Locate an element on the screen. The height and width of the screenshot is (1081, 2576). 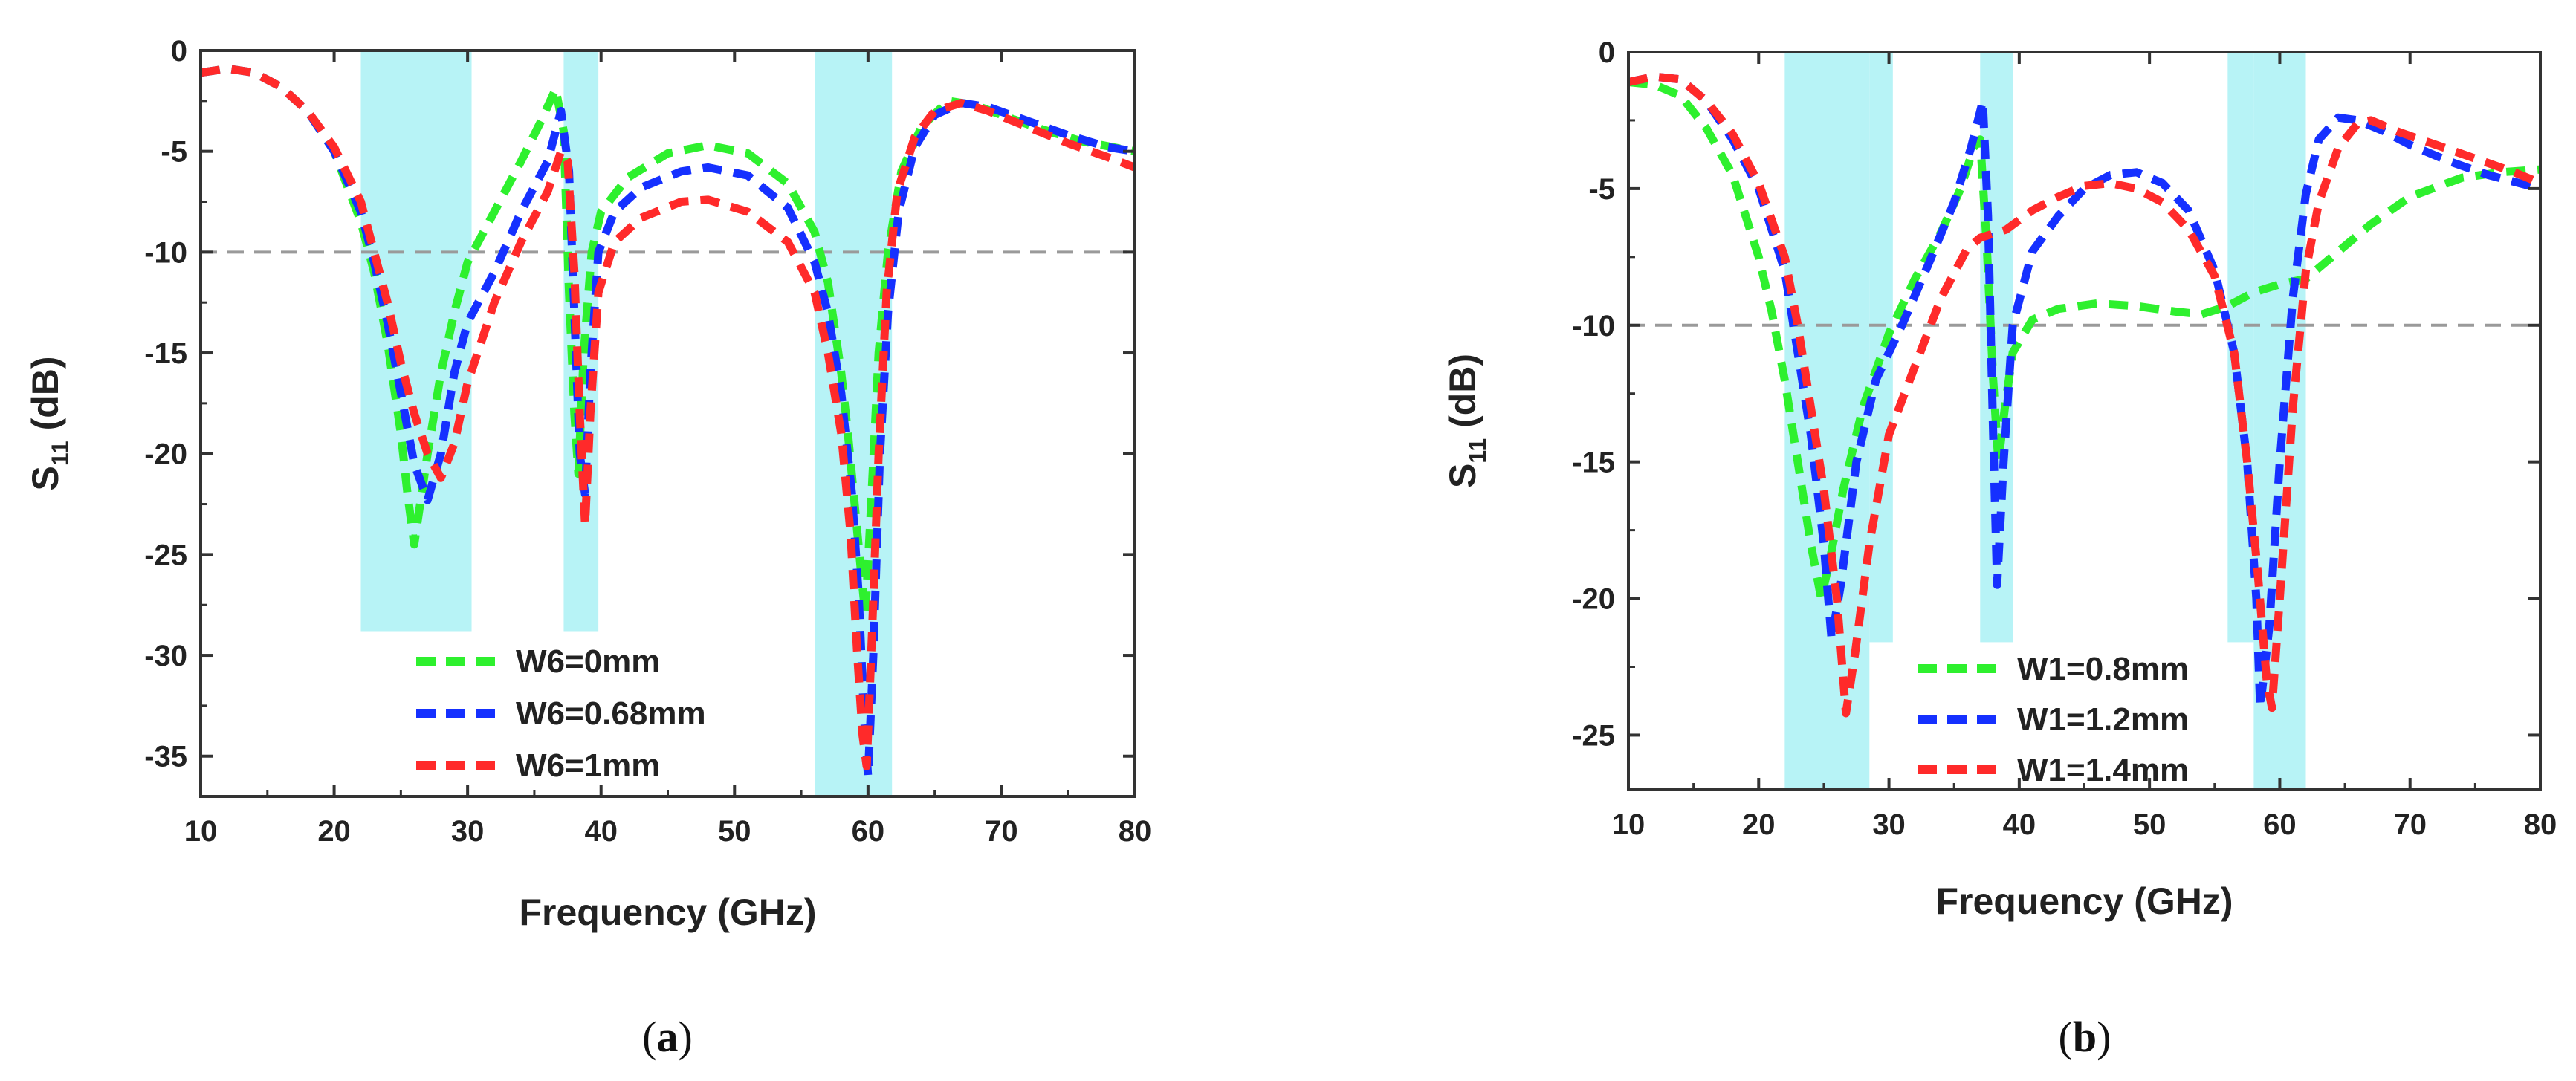
panel-caption: (b) is located at coordinates (2085, 1037).